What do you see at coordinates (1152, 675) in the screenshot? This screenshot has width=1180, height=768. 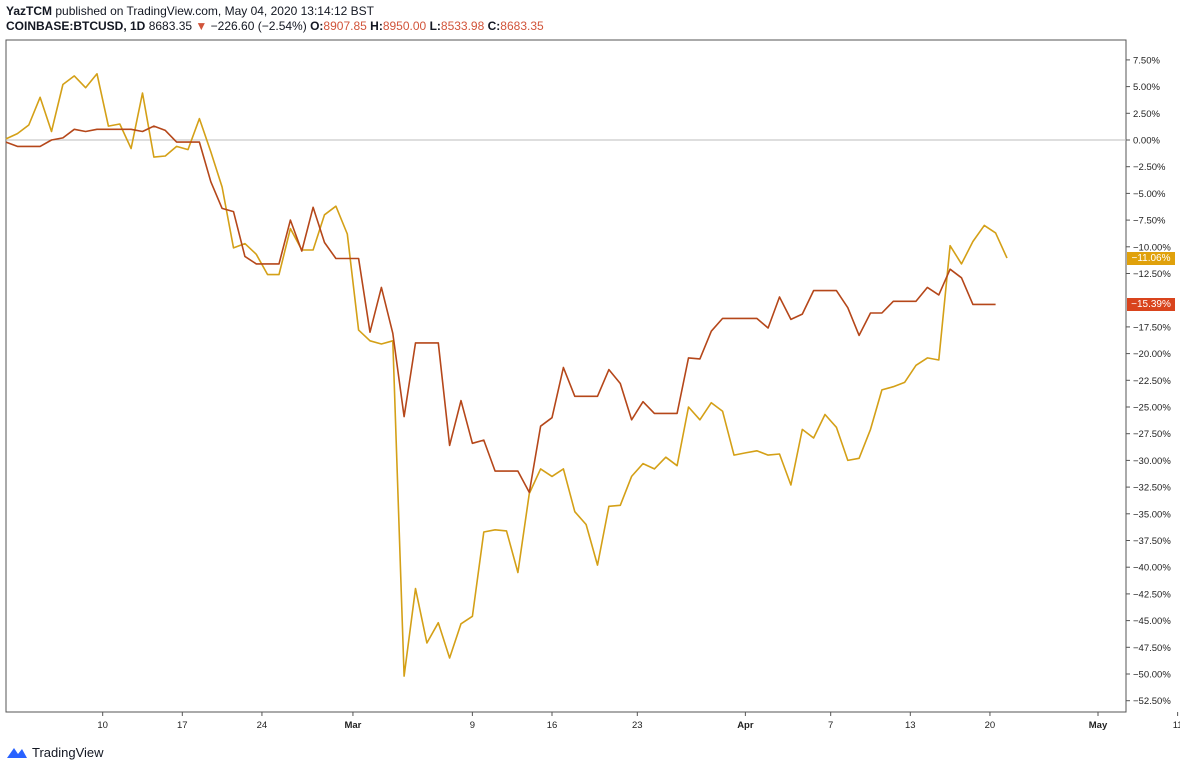 I see `y-tick-label: −50.00%` at bounding box center [1152, 675].